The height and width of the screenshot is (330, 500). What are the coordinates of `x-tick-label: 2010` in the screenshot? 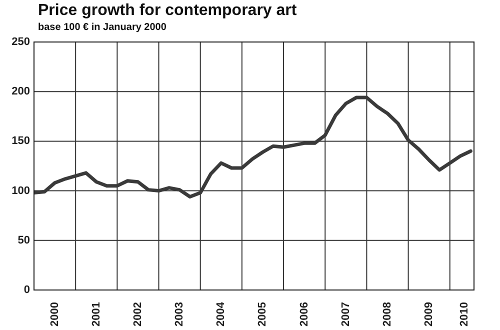 It's located at (464, 314).